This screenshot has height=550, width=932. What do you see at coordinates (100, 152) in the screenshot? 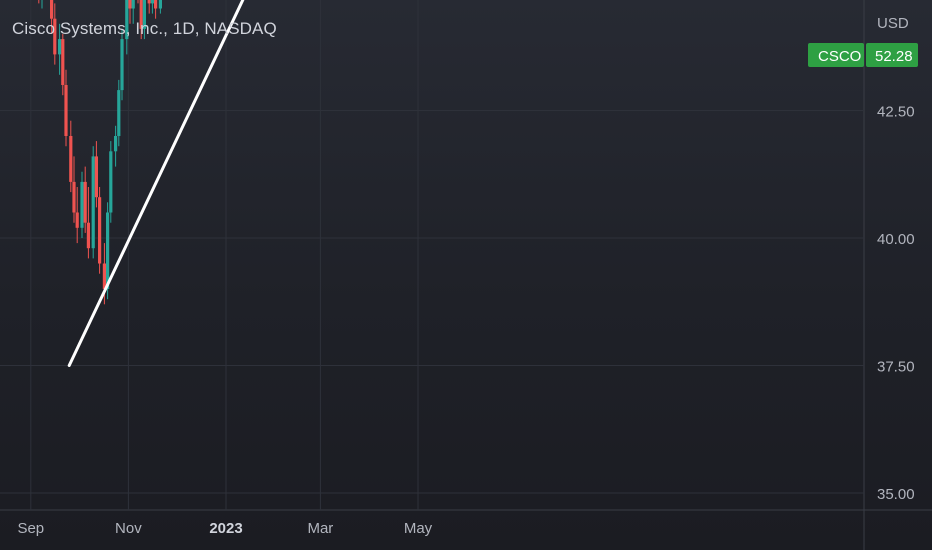
I see `candles` at bounding box center [100, 152].